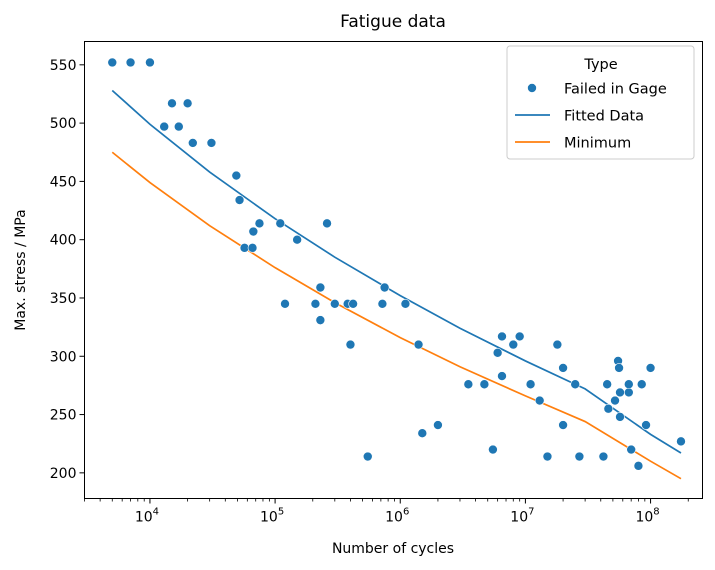  Describe the element at coordinates (597, 144) in the screenshot. I see `legend-label: Minimum` at that location.